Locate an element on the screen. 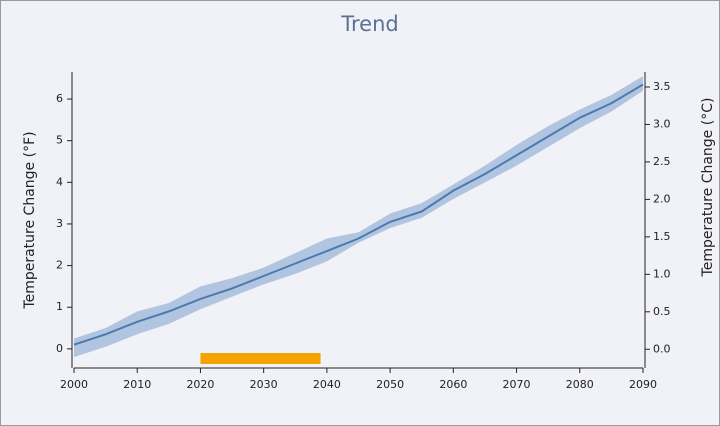  y2-tick-label: 3.0 is located at coordinates (662, 123).